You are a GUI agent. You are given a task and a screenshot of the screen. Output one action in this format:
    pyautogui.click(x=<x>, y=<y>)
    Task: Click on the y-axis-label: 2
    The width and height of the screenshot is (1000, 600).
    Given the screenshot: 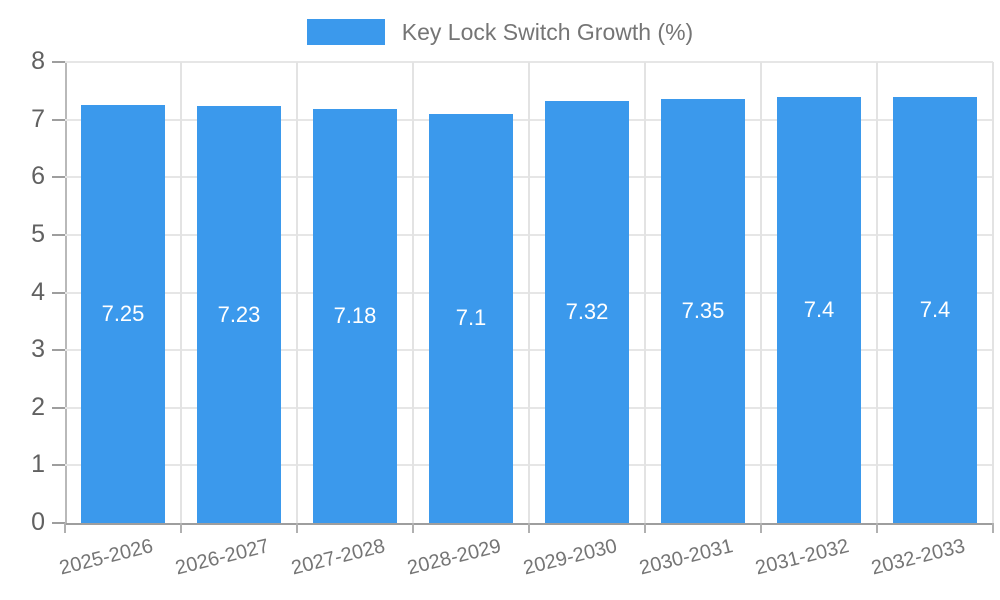 What is the action you would take?
    pyautogui.click(x=38, y=406)
    